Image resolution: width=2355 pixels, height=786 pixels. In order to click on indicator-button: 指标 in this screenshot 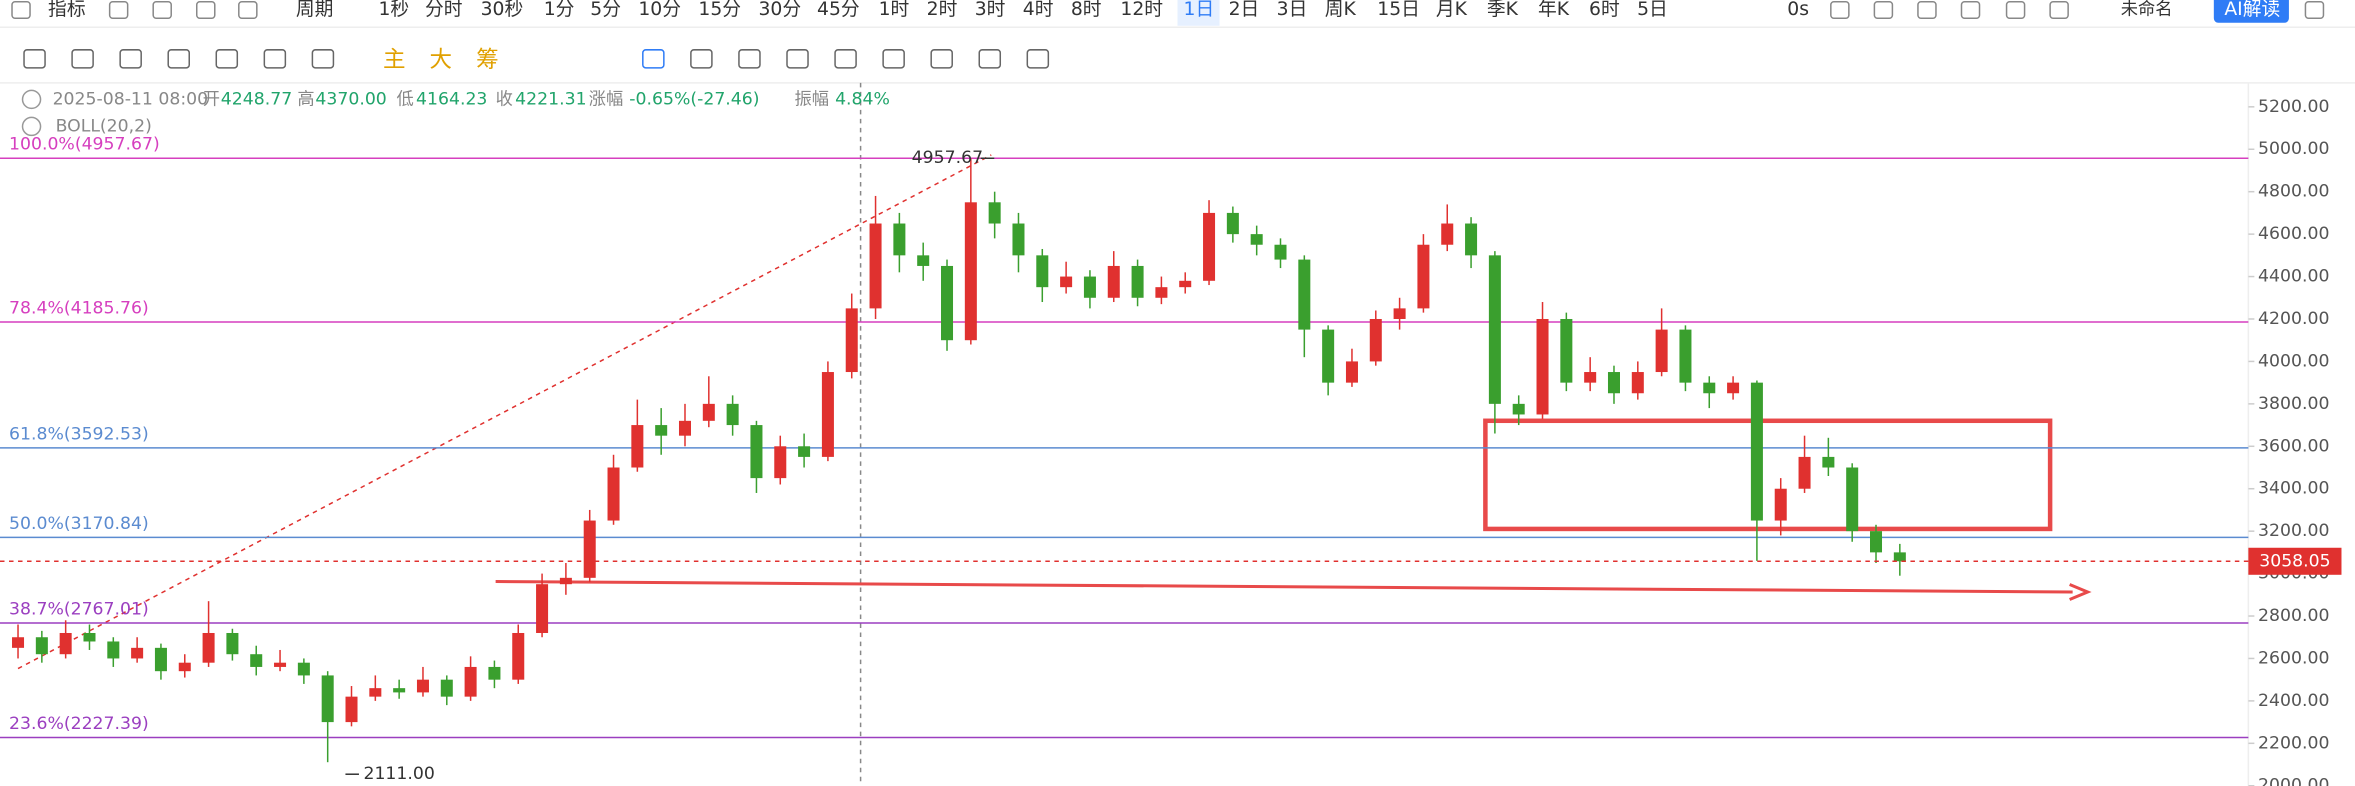, I will do `click(67, 10)`.